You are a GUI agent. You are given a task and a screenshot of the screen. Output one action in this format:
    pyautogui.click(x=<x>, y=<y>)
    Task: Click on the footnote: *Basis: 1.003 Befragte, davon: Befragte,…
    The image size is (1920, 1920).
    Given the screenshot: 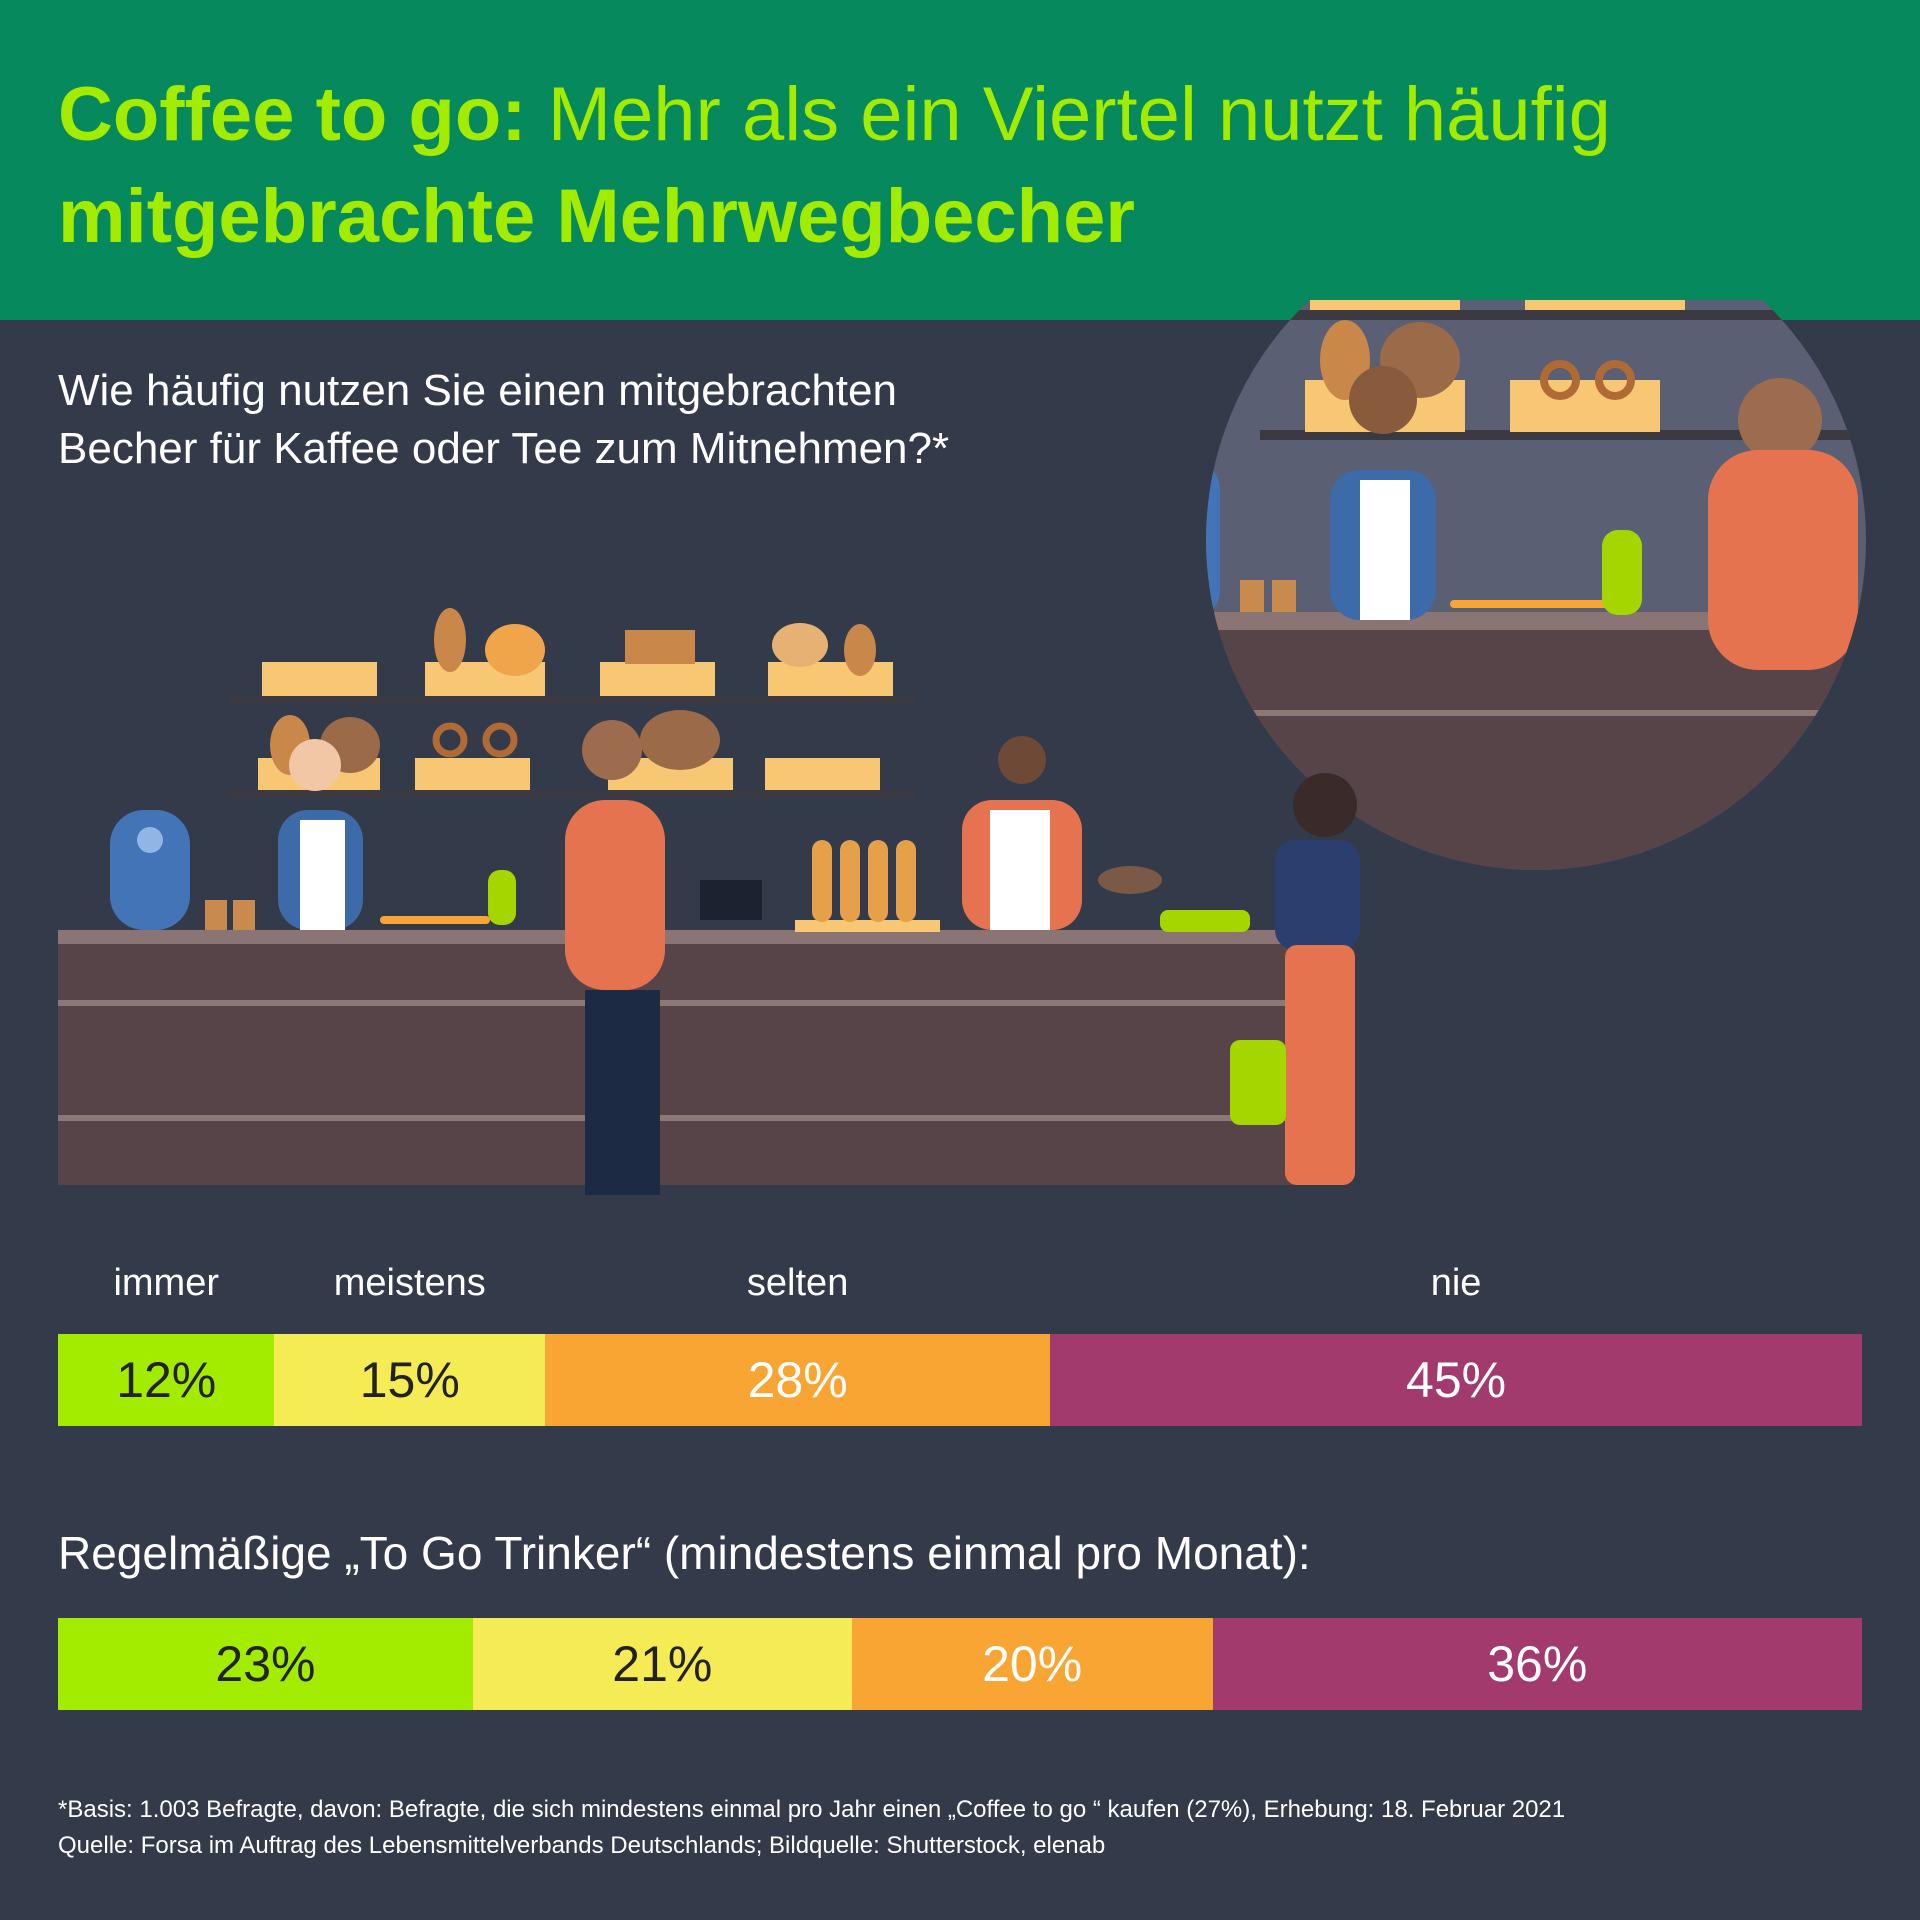 What is the action you would take?
    pyautogui.click(x=811, y=1828)
    